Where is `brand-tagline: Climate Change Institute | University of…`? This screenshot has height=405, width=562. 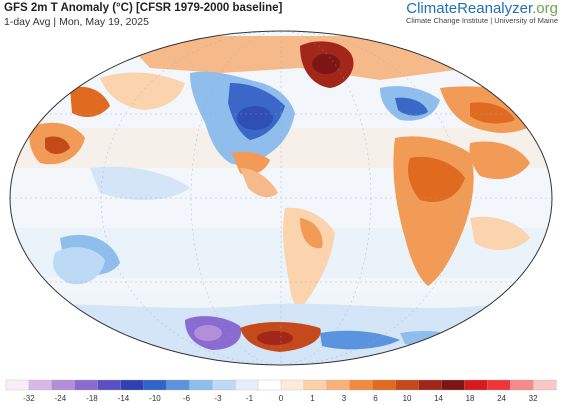
brand-tagline: Climate Change Institute | University of… is located at coordinates (481, 20).